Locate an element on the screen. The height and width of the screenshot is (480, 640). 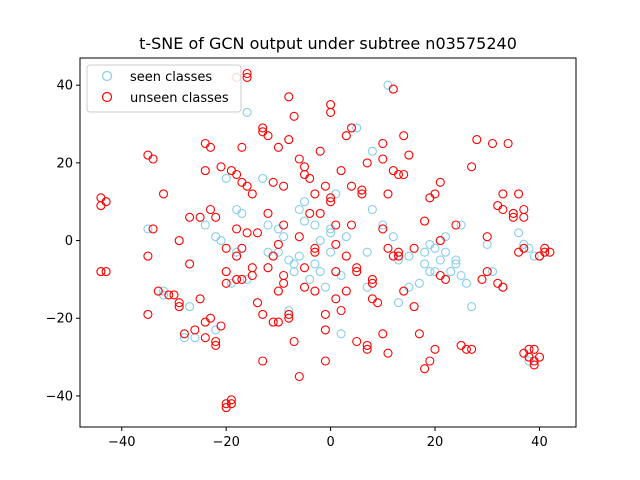
y-tick-label: −20 is located at coordinates (59, 319).